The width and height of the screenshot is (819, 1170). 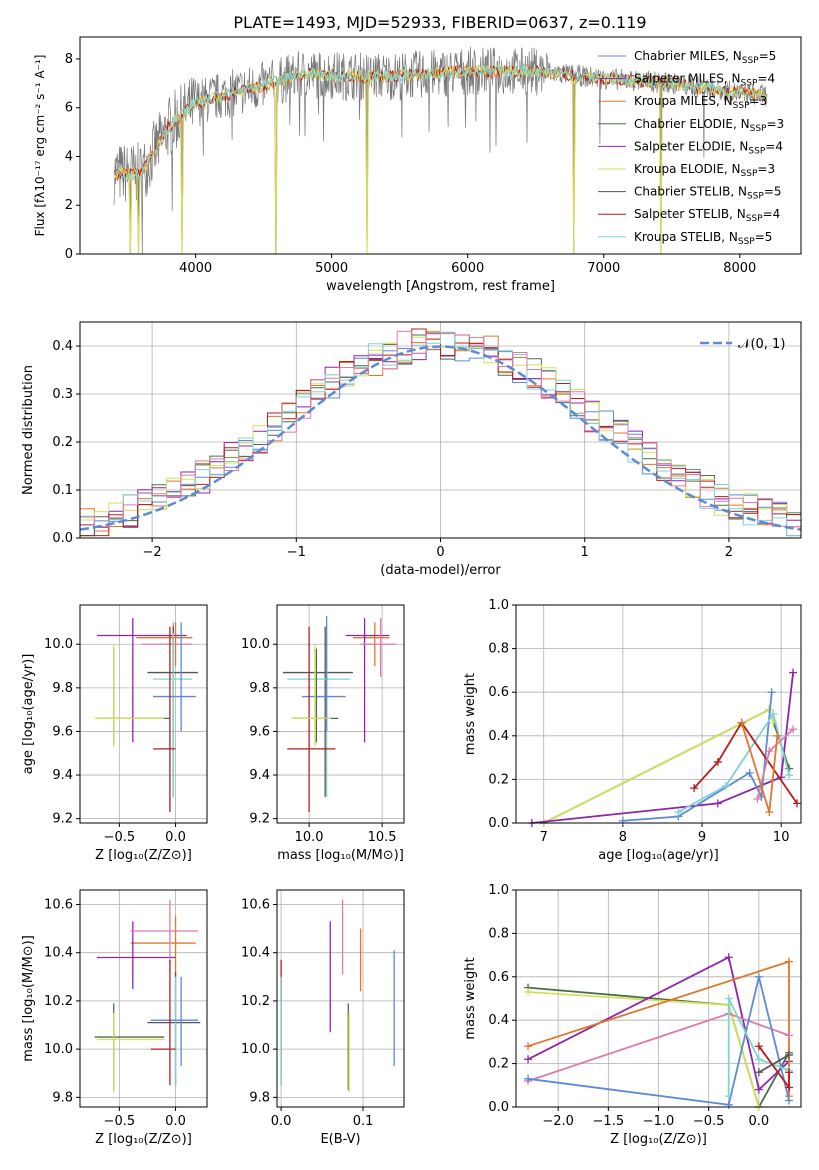 What do you see at coordinates (498, 890) in the screenshot?
I see `tick-label-y: 1.0` at bounding box center [498, 890].